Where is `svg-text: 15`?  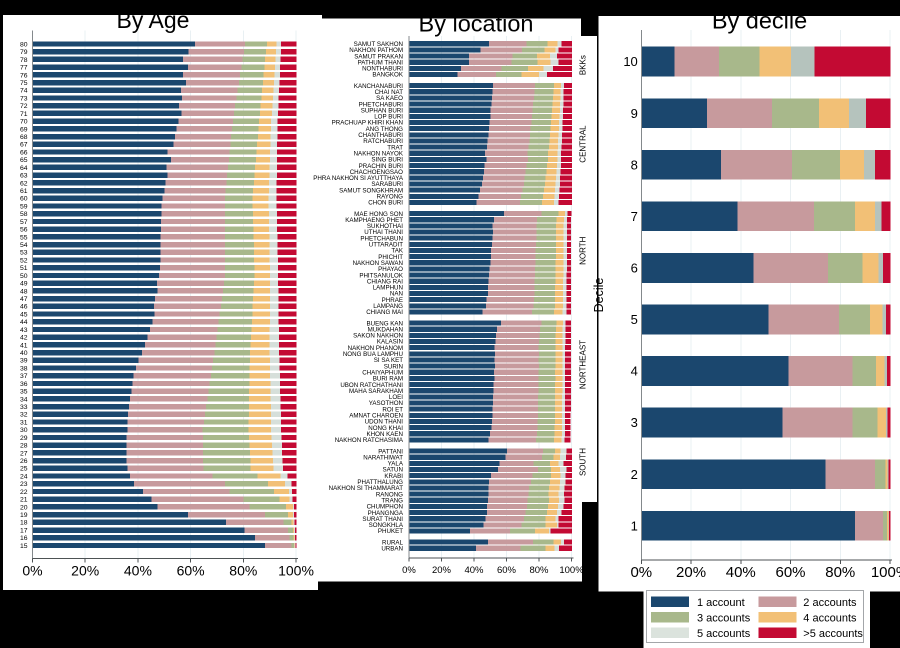 svg-text: 15 is located at coordinates (24, 546).